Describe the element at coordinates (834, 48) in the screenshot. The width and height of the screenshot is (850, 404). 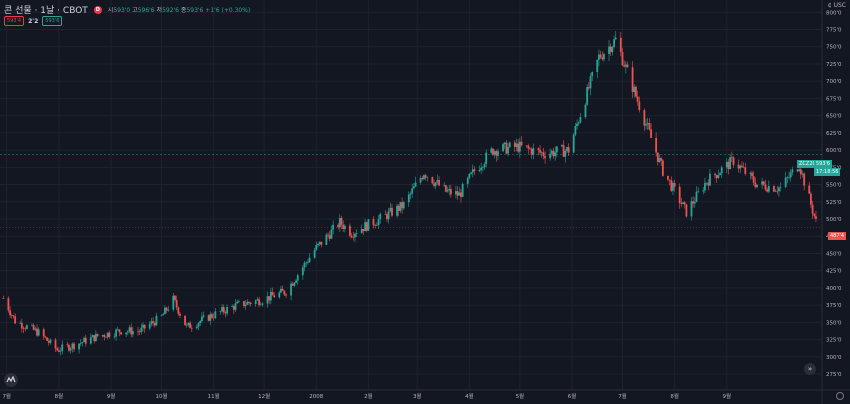
I see `price-tick-label: 750'0` at that location.